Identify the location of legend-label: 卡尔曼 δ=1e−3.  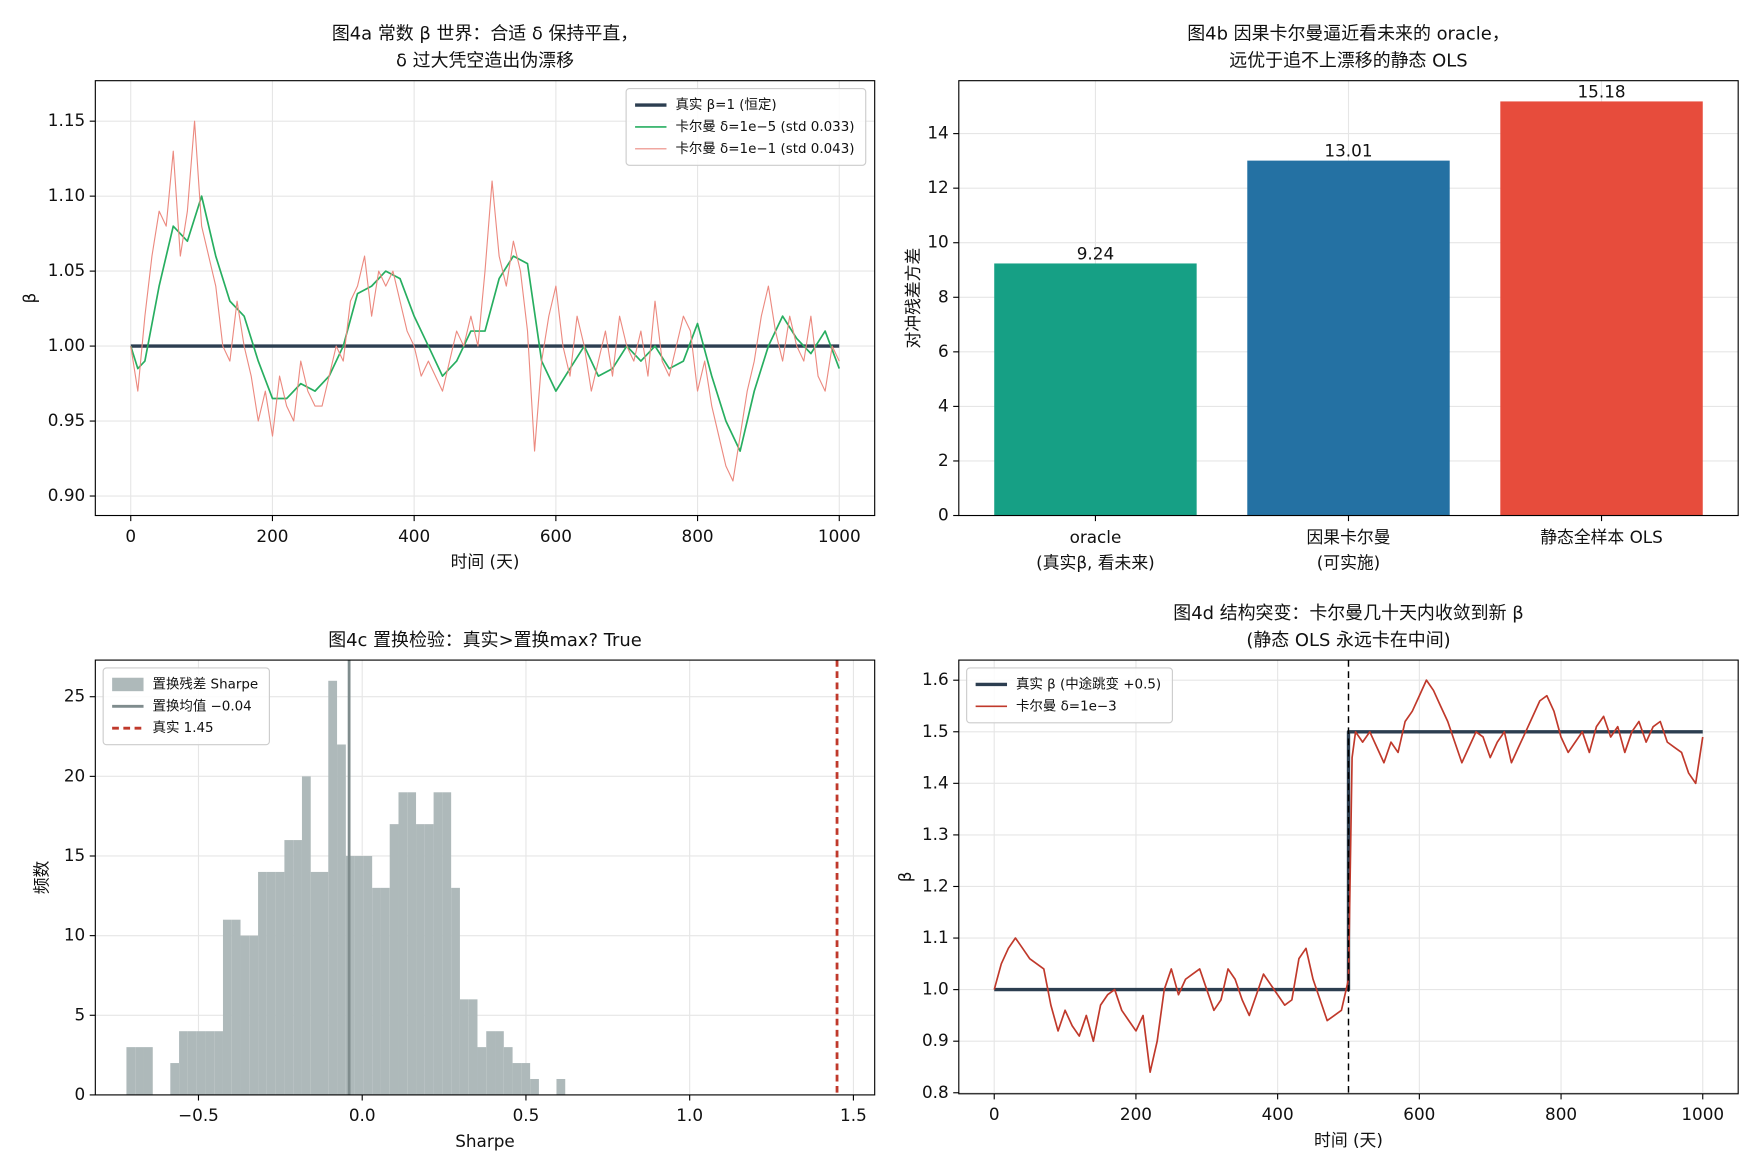
(1066, 706).